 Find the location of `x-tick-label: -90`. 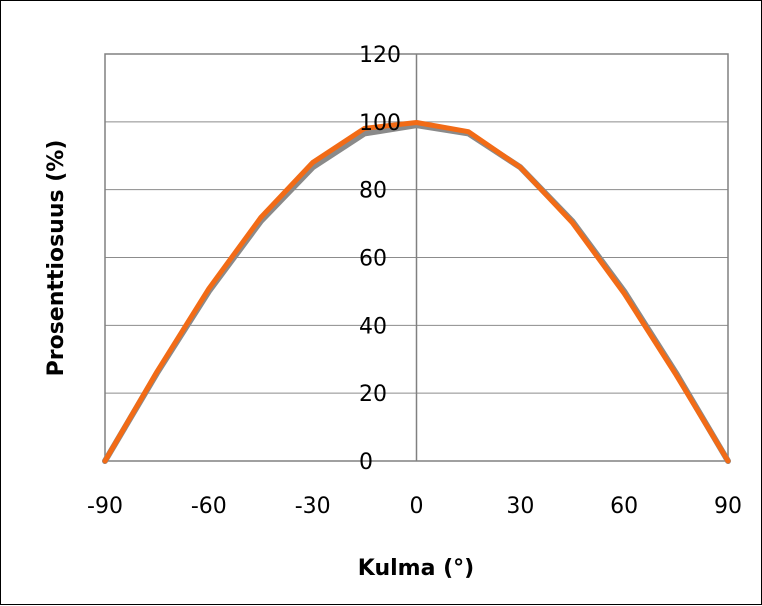

x-tick-label: -90 is located at coordinates (105, 506).